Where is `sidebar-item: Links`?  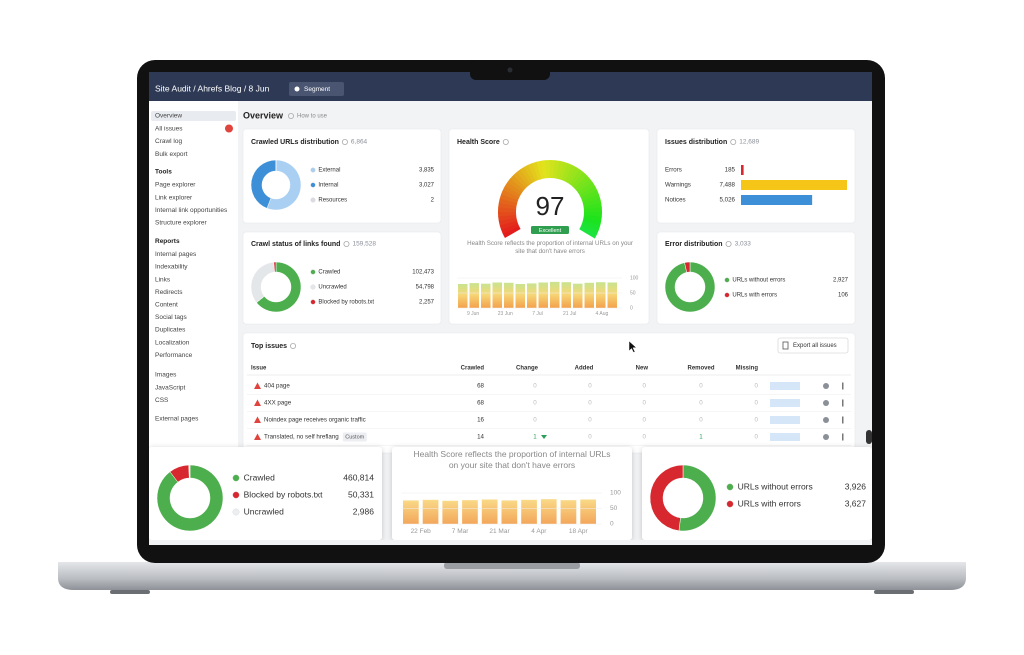
sidebar-item: Links is located at coordinates (163, 279).